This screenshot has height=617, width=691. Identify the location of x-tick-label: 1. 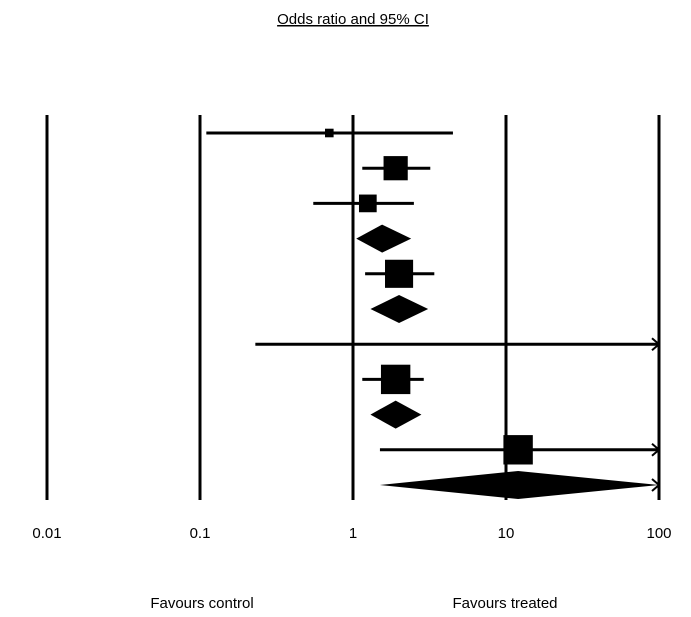
(353, 533).